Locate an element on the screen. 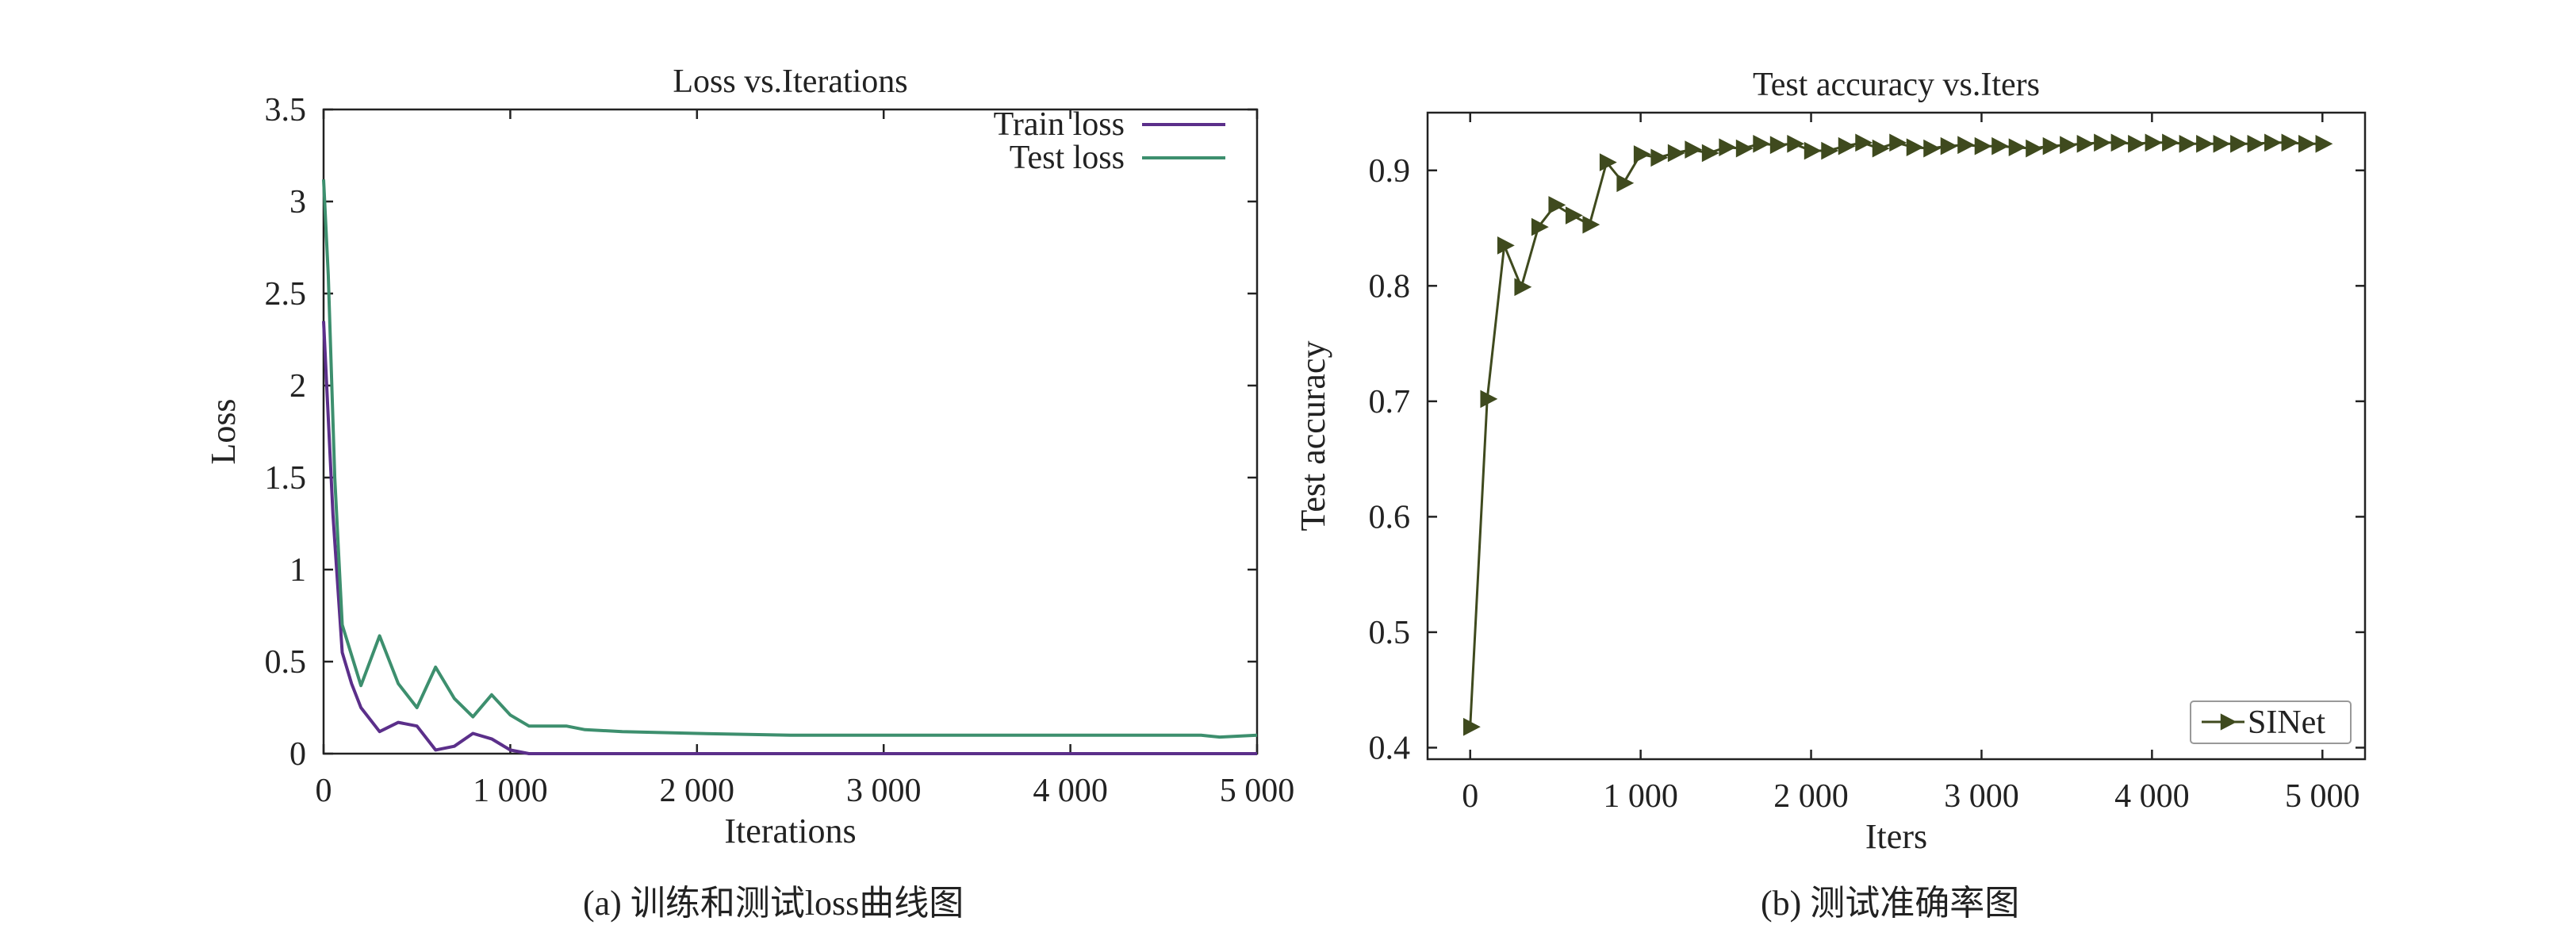 The height and width of the screenshot is (925, 2576). legend-box is located at coordinates (2271, 722).